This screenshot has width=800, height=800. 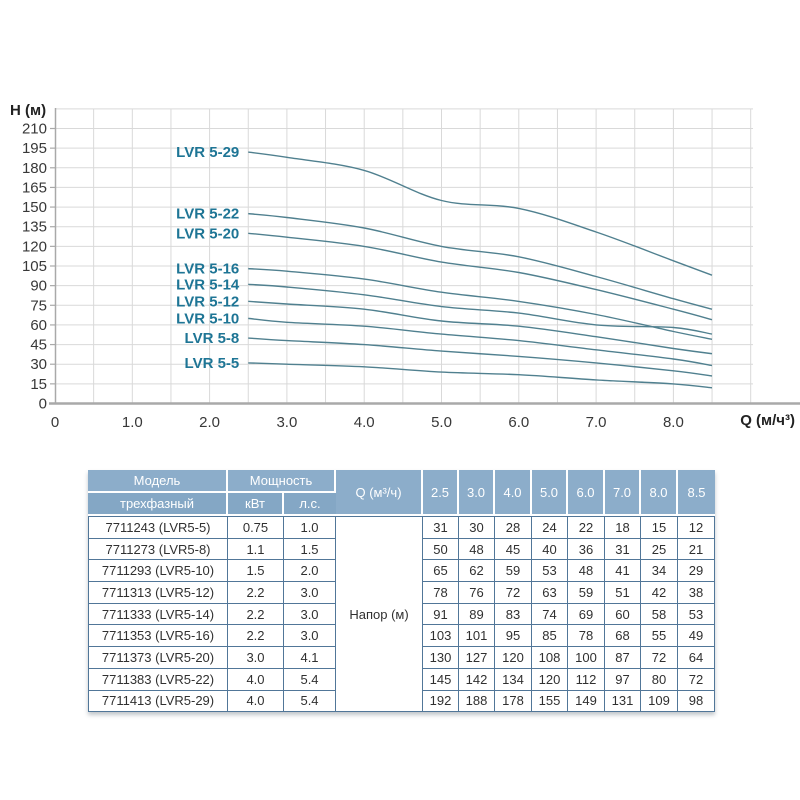 I want to click on head-value-cell: 89, so click(x=477, y=614).